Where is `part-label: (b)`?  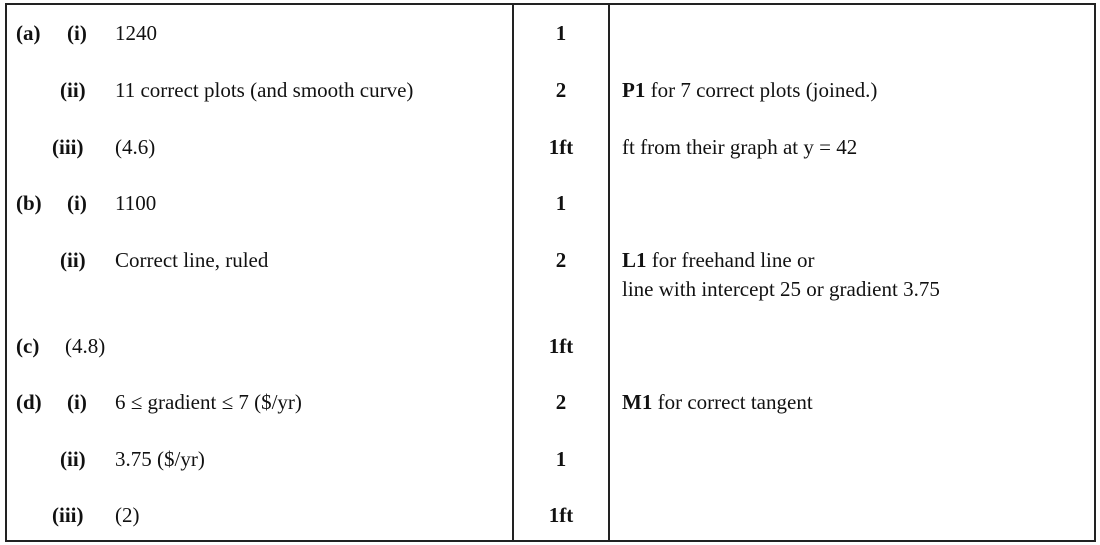 part-label: (b) is located at coordinates (29, 203).